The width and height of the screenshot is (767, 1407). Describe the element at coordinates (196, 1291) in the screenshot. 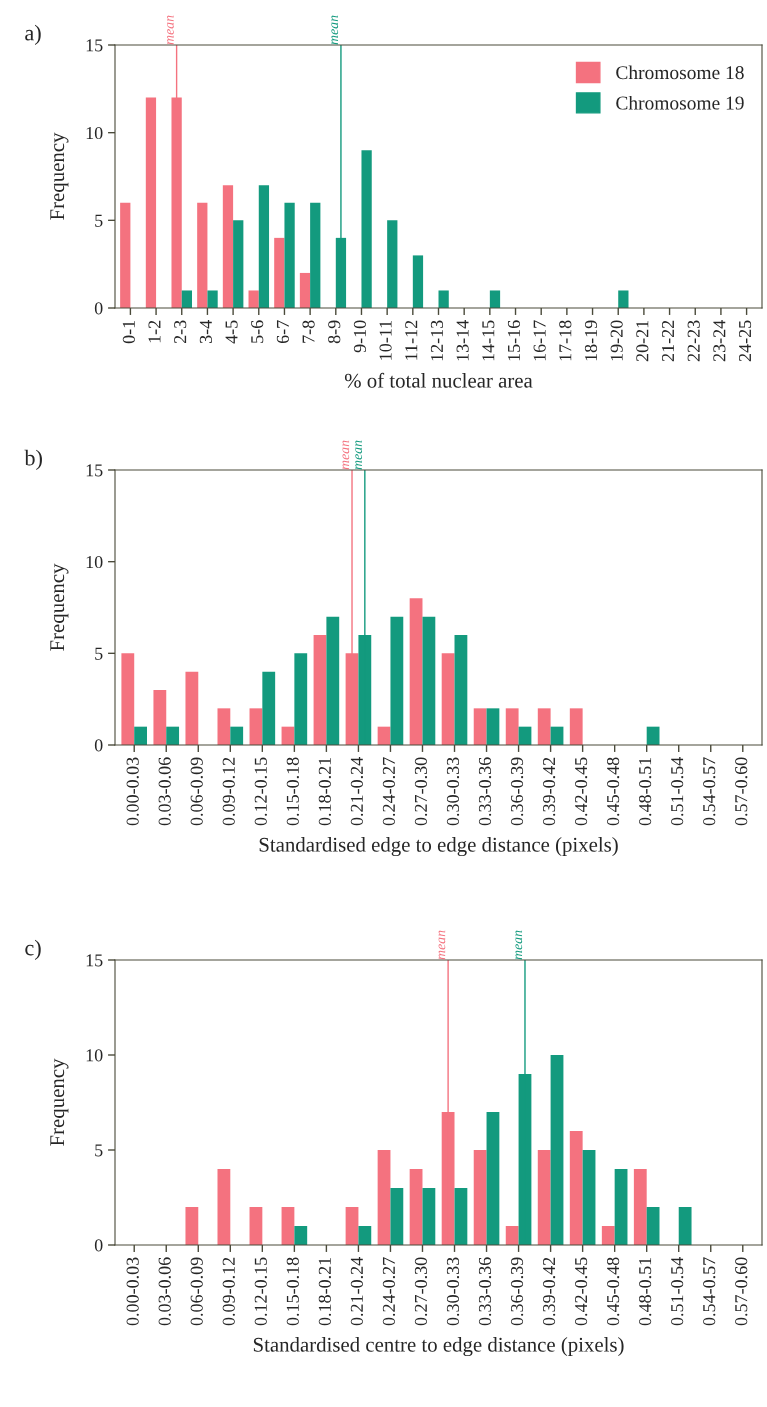

I see `x-tick-label: 0.06-0.09` at that location.